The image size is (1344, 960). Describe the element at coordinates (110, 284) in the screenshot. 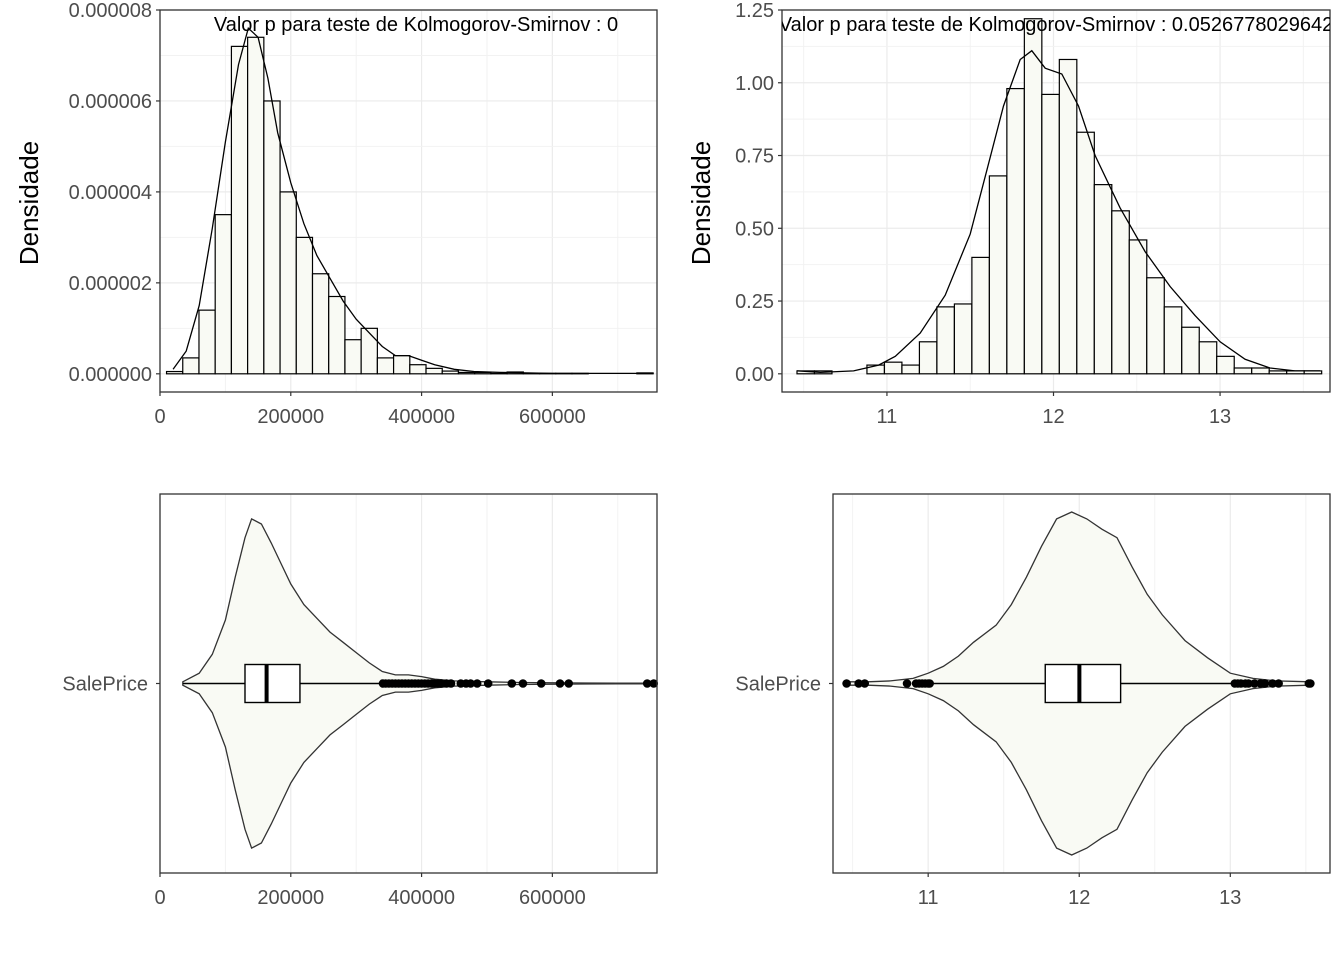

I see `y-tick-label: 0.000002` at that location.